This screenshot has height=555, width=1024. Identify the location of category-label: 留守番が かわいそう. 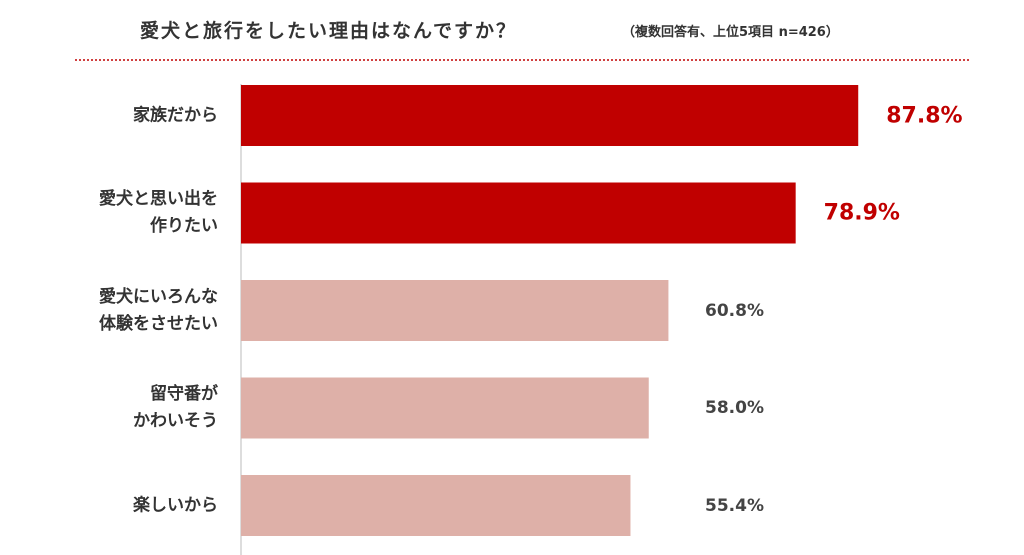
(175, 407).